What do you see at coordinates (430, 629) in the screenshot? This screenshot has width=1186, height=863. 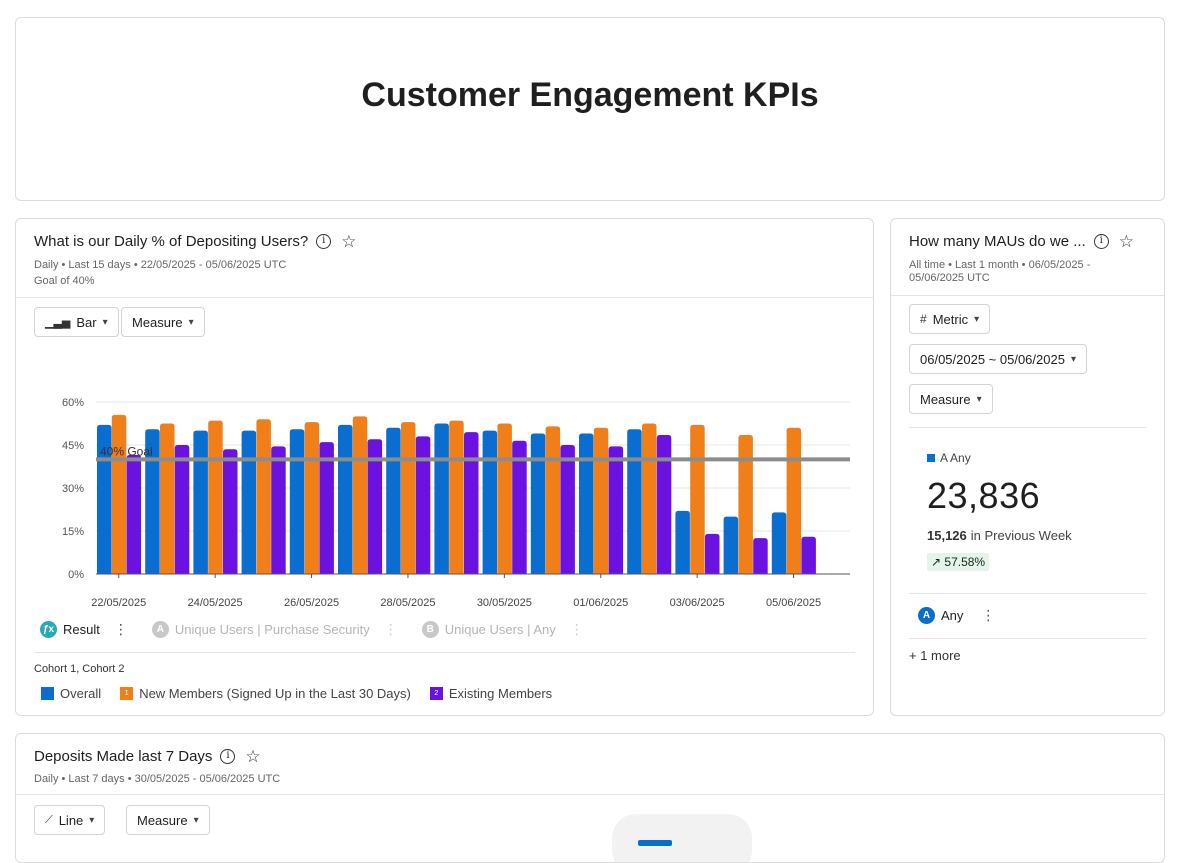 I see `metric-b-badge: B` at bounding box center [430, 629].